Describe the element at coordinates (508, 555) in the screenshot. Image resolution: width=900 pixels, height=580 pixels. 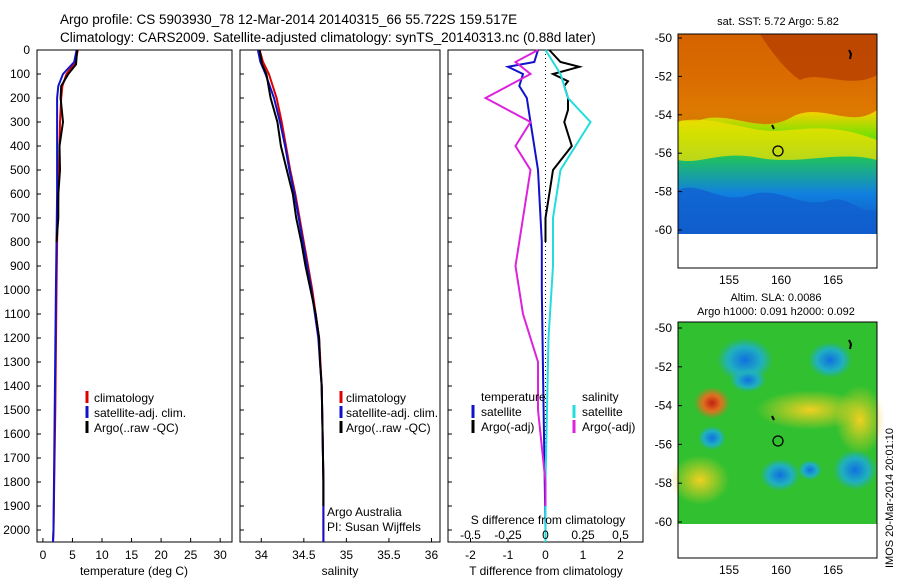
I see `x-tick-label: -1` at that location.